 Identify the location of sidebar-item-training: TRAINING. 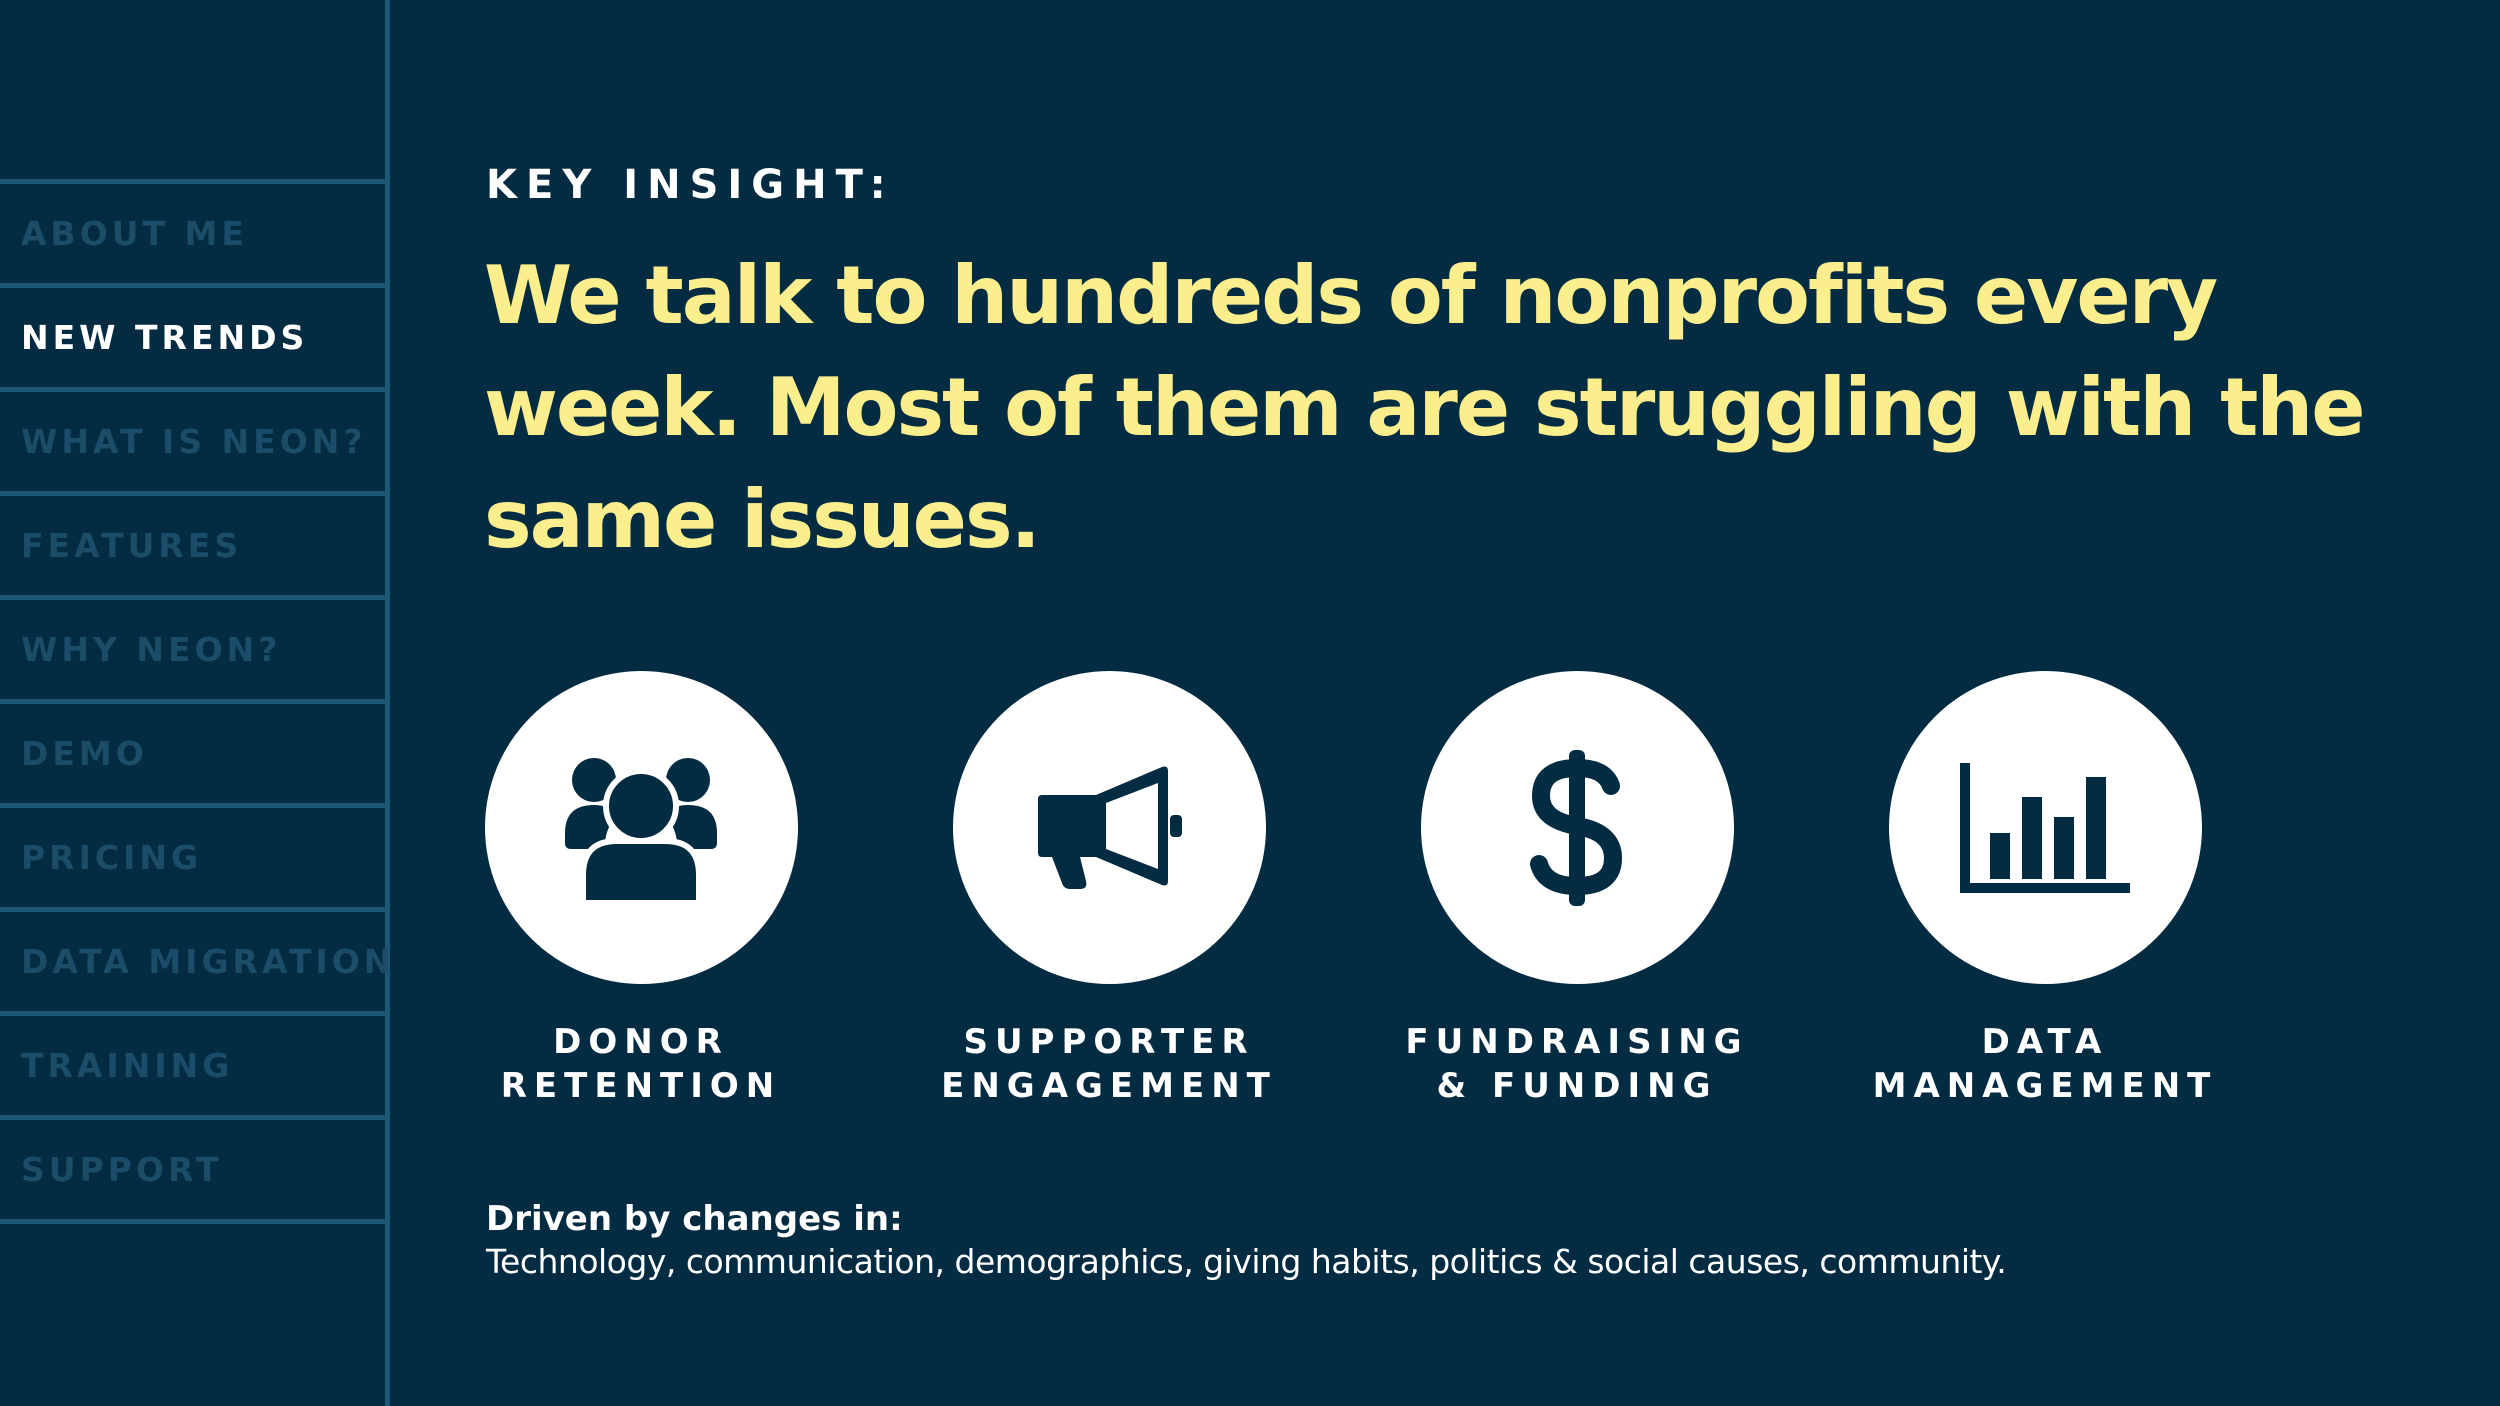
(192, 1068).